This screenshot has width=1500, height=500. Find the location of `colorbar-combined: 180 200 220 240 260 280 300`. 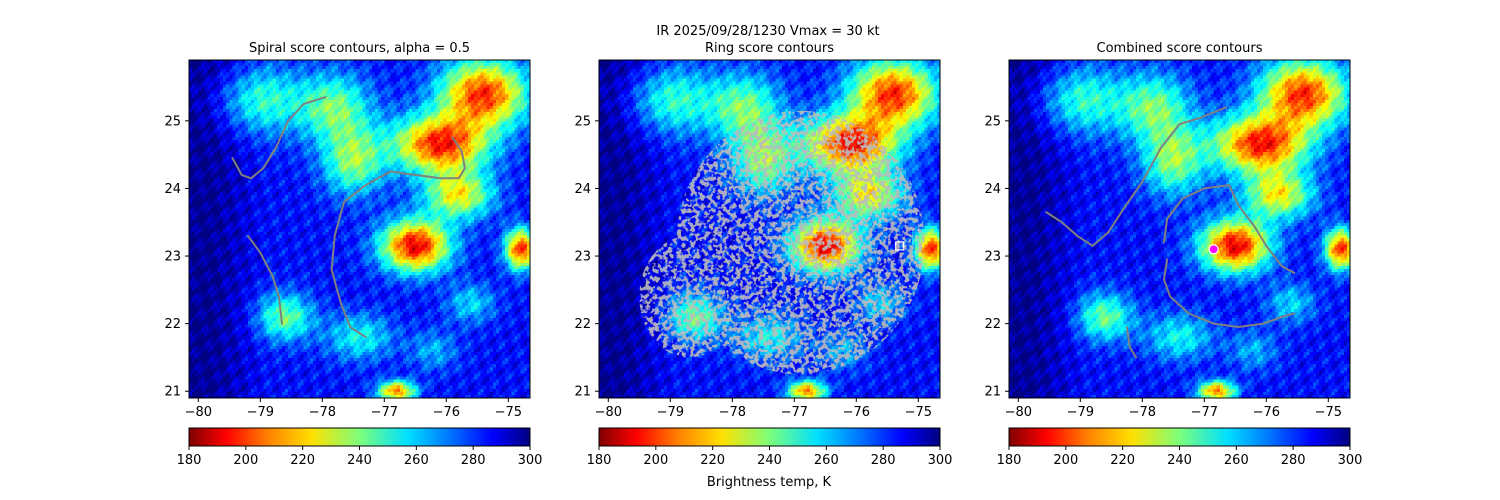

colorbar-combined: 180 200 220 240 260 280 300 is located at coordinates (1180, 447).